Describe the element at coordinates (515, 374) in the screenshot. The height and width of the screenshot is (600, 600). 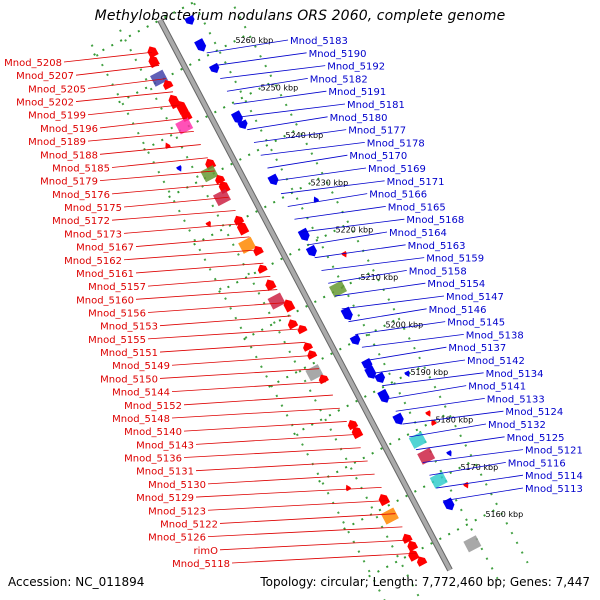
I see `right-gene-label: Mnod_5134` at that location.